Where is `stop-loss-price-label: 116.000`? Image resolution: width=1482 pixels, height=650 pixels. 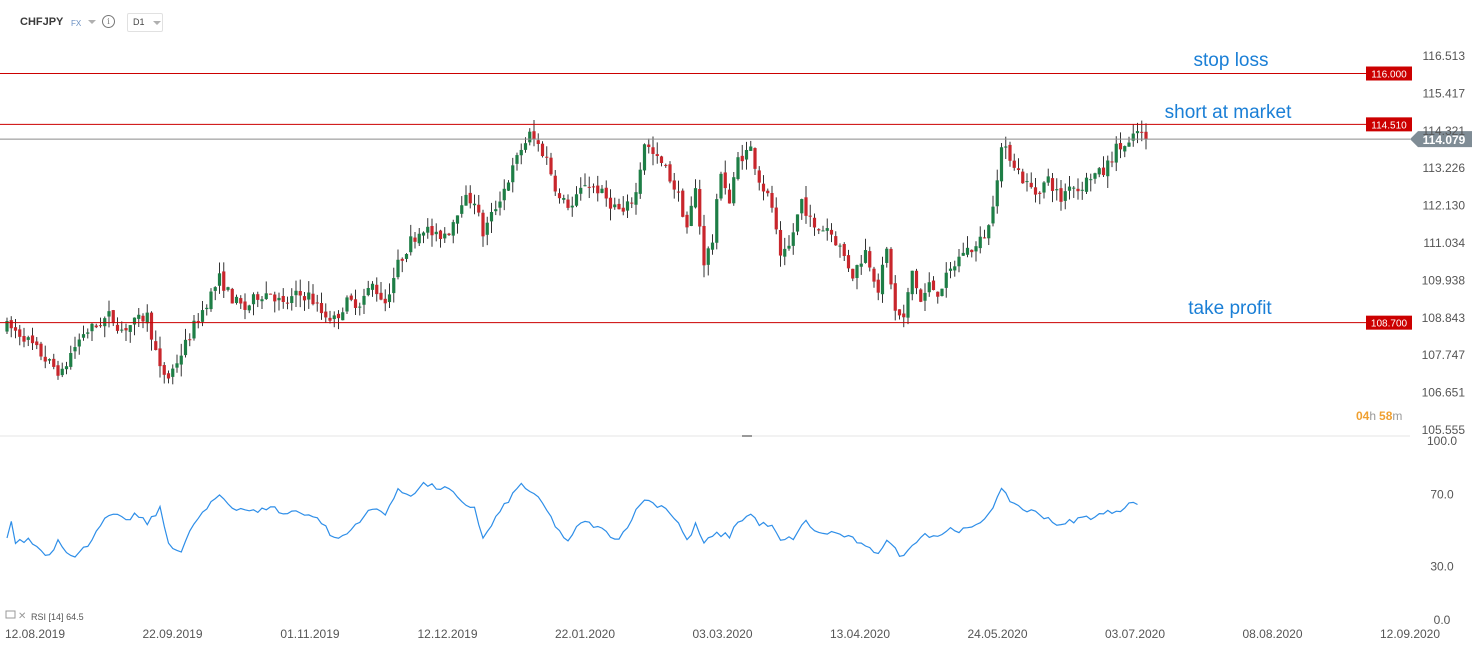
stop-loss-price-label: 116.000 is located at coordinates (1389, 75).